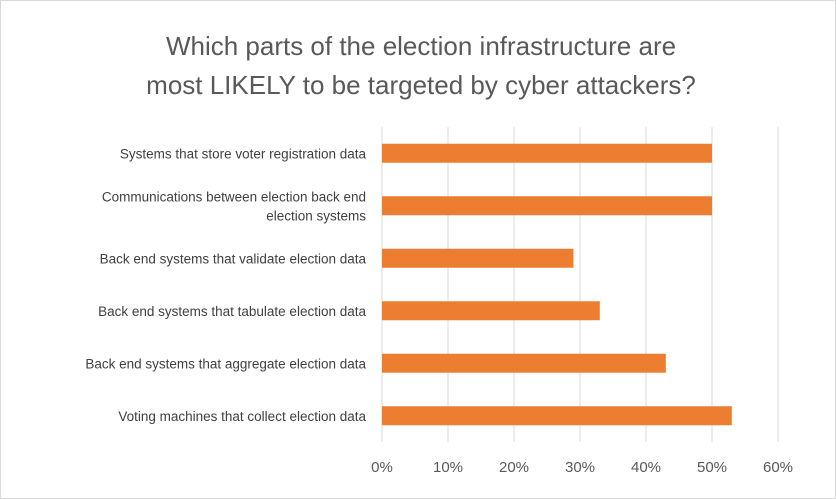 The image size is (836, 499). What do you see at coordinates (316, 215) in the screenshot?
I see `category-label: election systems` at bounding box center [316, 215].